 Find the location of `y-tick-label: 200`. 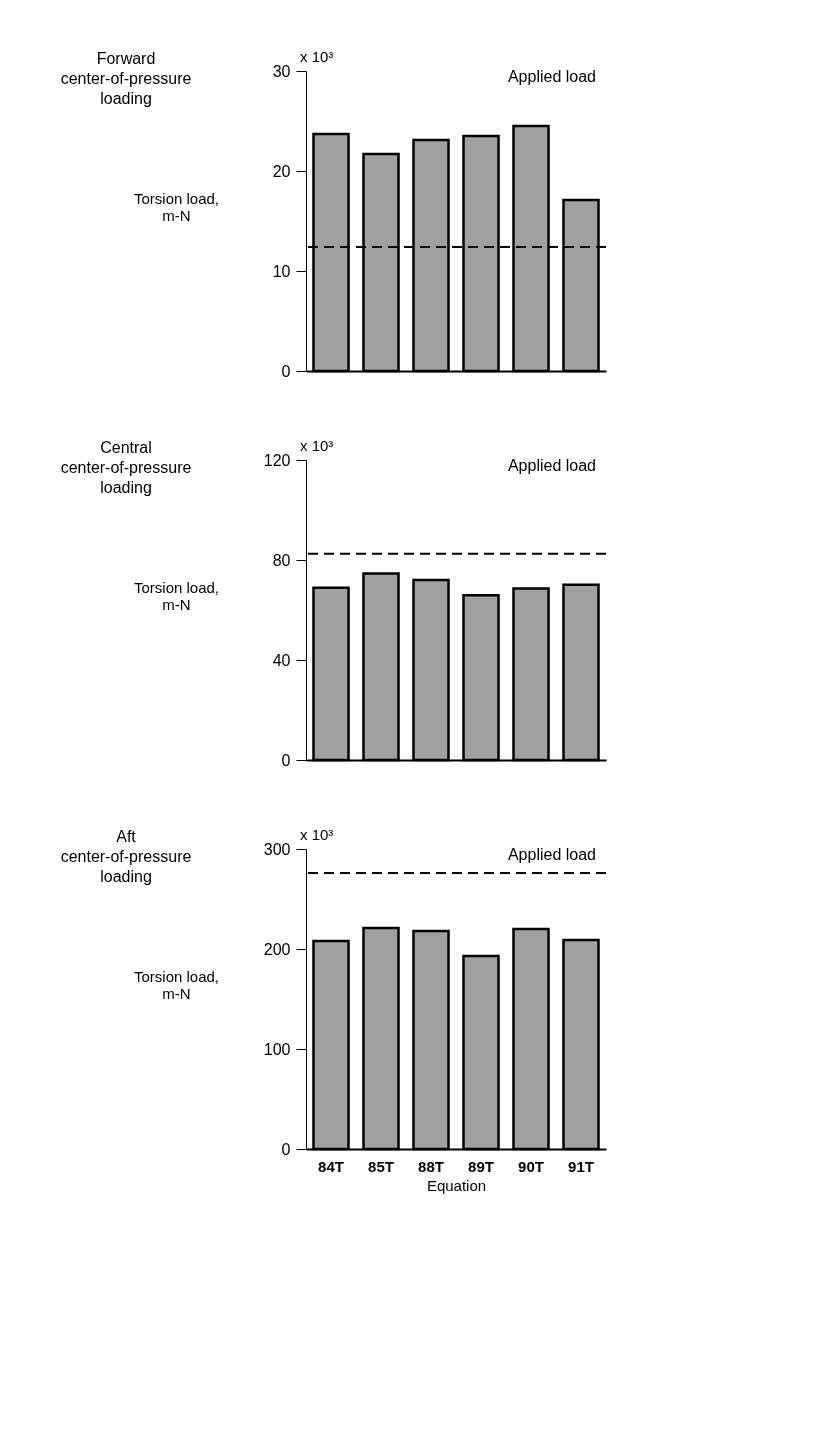

y-tick-label: 200 is located at coordinates (277, 949).